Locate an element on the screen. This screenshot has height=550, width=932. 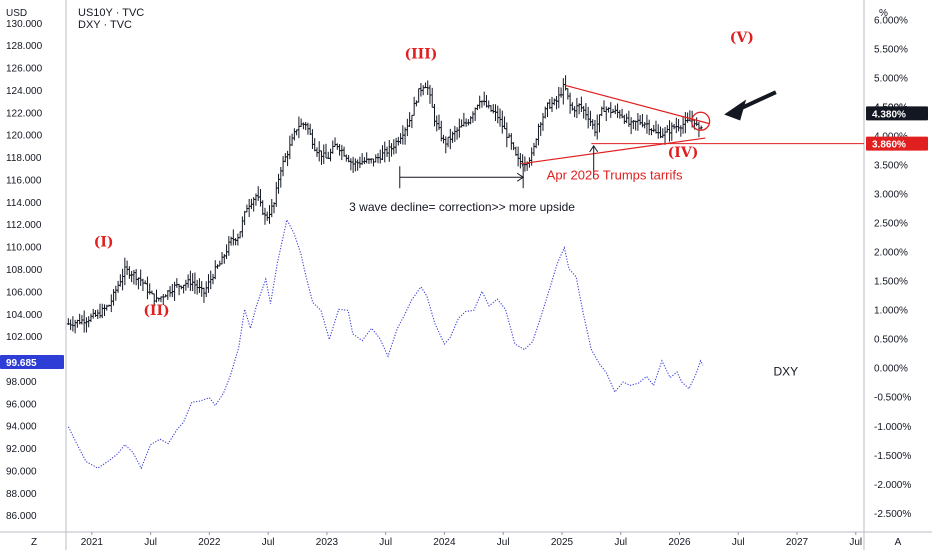
time-tick-label: 2025 is located at coordinates (562, 542).